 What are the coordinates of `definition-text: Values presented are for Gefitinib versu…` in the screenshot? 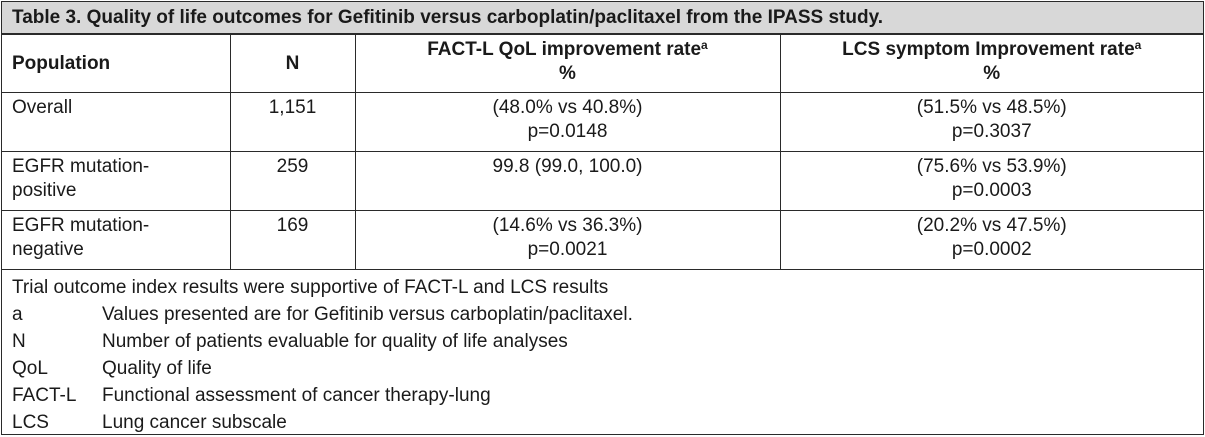 It's located at (367, 314).